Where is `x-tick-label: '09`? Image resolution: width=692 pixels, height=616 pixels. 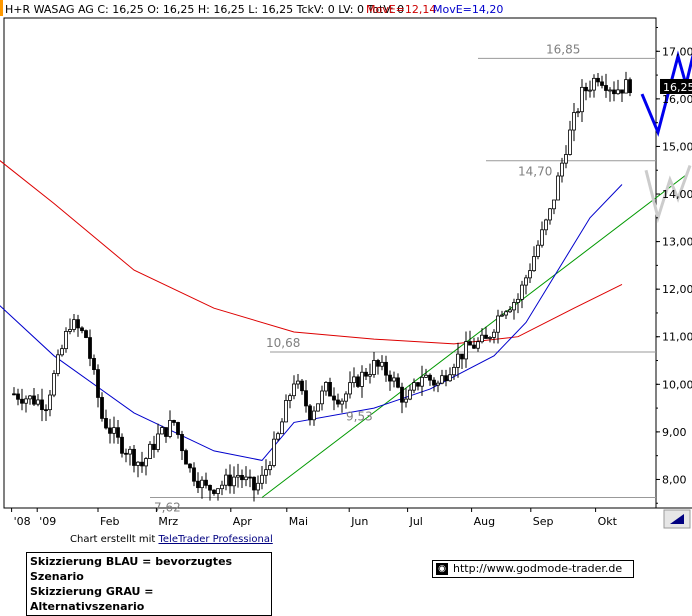 x-tick-label: '09 is located at coordinates (47, 521).